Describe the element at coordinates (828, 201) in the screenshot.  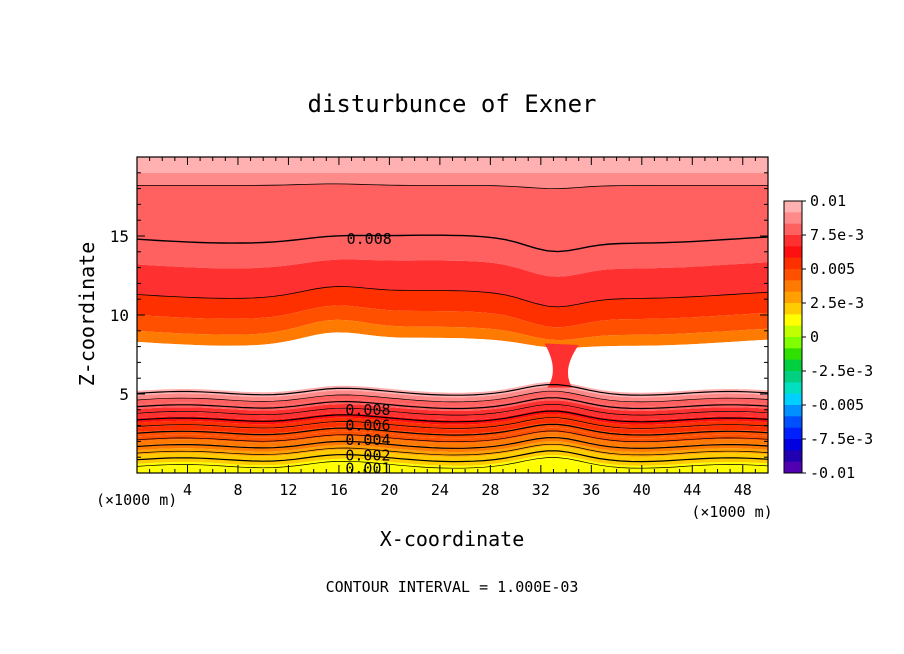
I see `colorbar-label: 0.01` at that location.